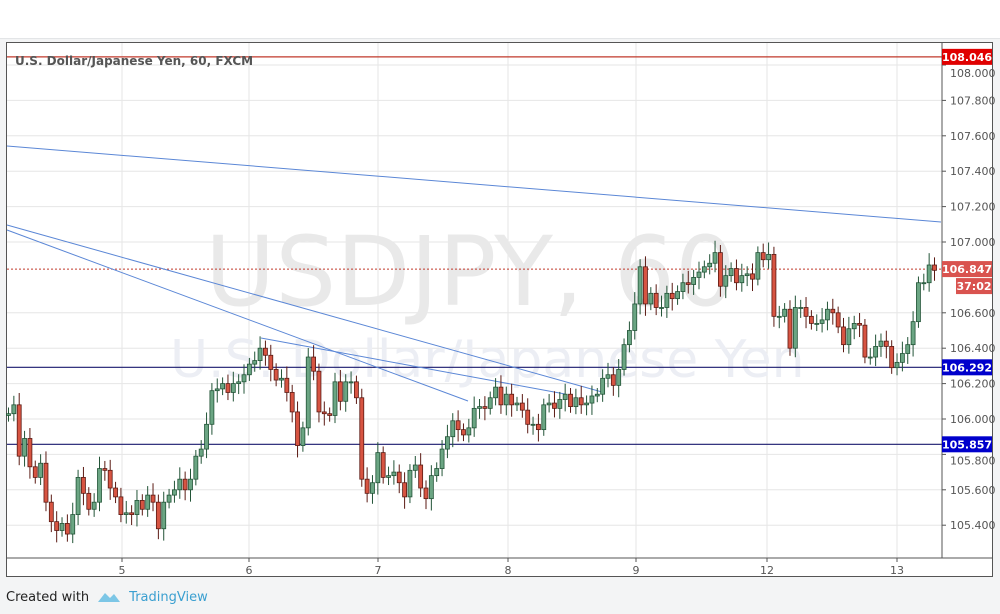  I want to click on last-price-label-bg, so click(967, 269).